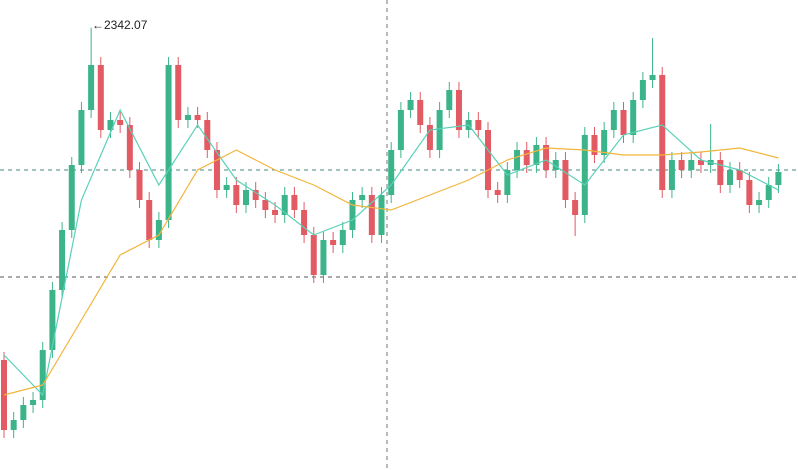 The height and width of the screenshot is (470, 798). Describe the element at coordinates (126, 25) in the screenshot. I see `high-label: 2342.07` at that location.